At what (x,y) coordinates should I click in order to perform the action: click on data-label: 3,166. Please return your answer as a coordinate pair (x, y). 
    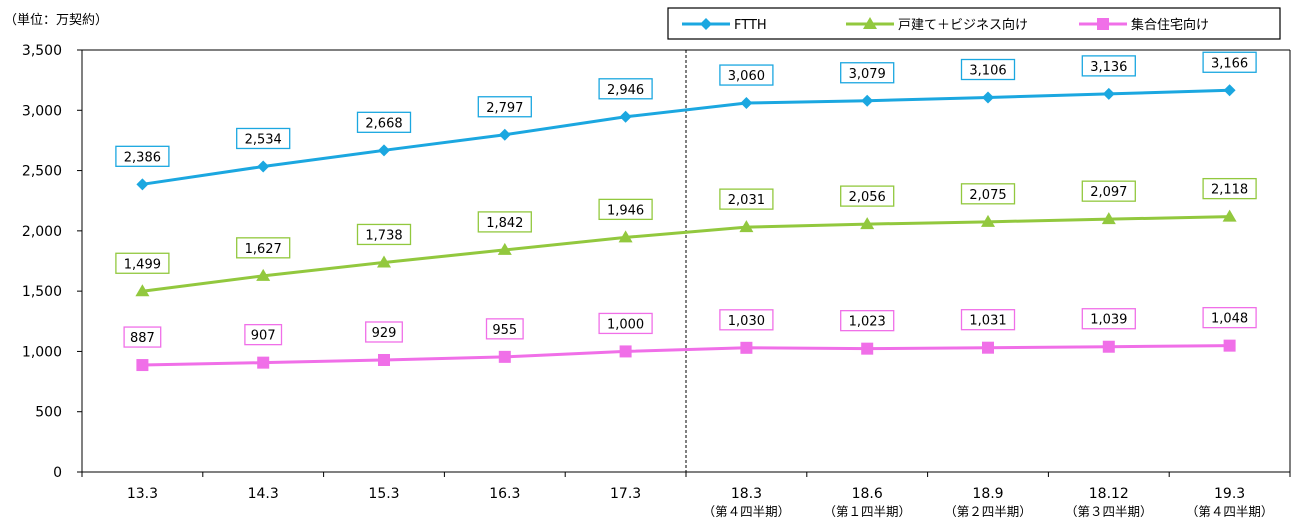
    Looking at the image, I should click on (1229, 63).